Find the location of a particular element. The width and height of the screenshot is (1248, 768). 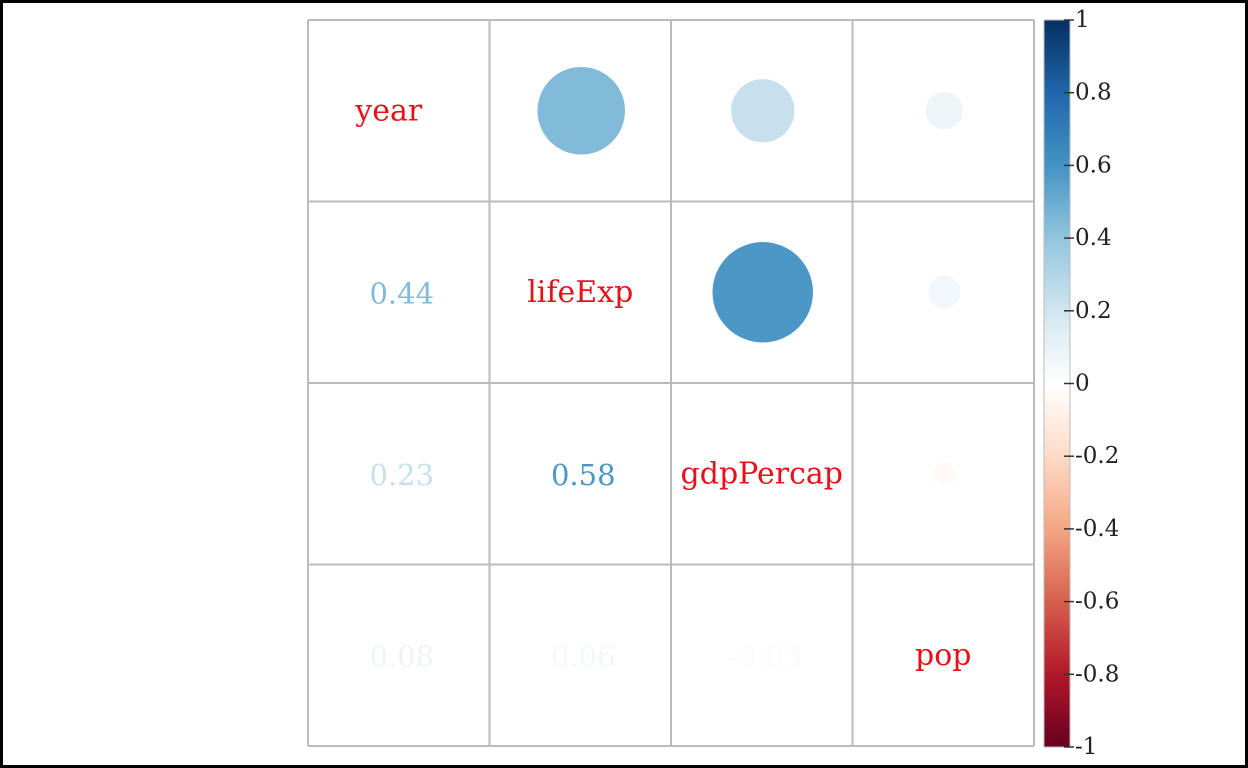

corr-circle-lifeExp-gdpPercap is located at coordinates (763, 292).